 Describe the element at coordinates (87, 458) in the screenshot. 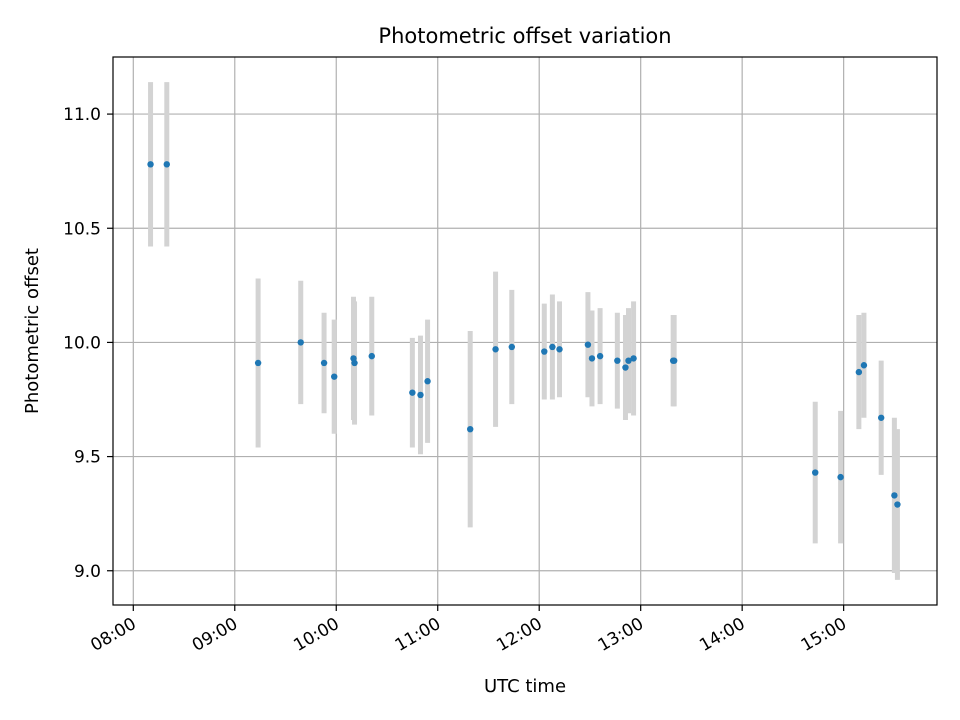

I see `y-tick-label: 9.5` at that location.